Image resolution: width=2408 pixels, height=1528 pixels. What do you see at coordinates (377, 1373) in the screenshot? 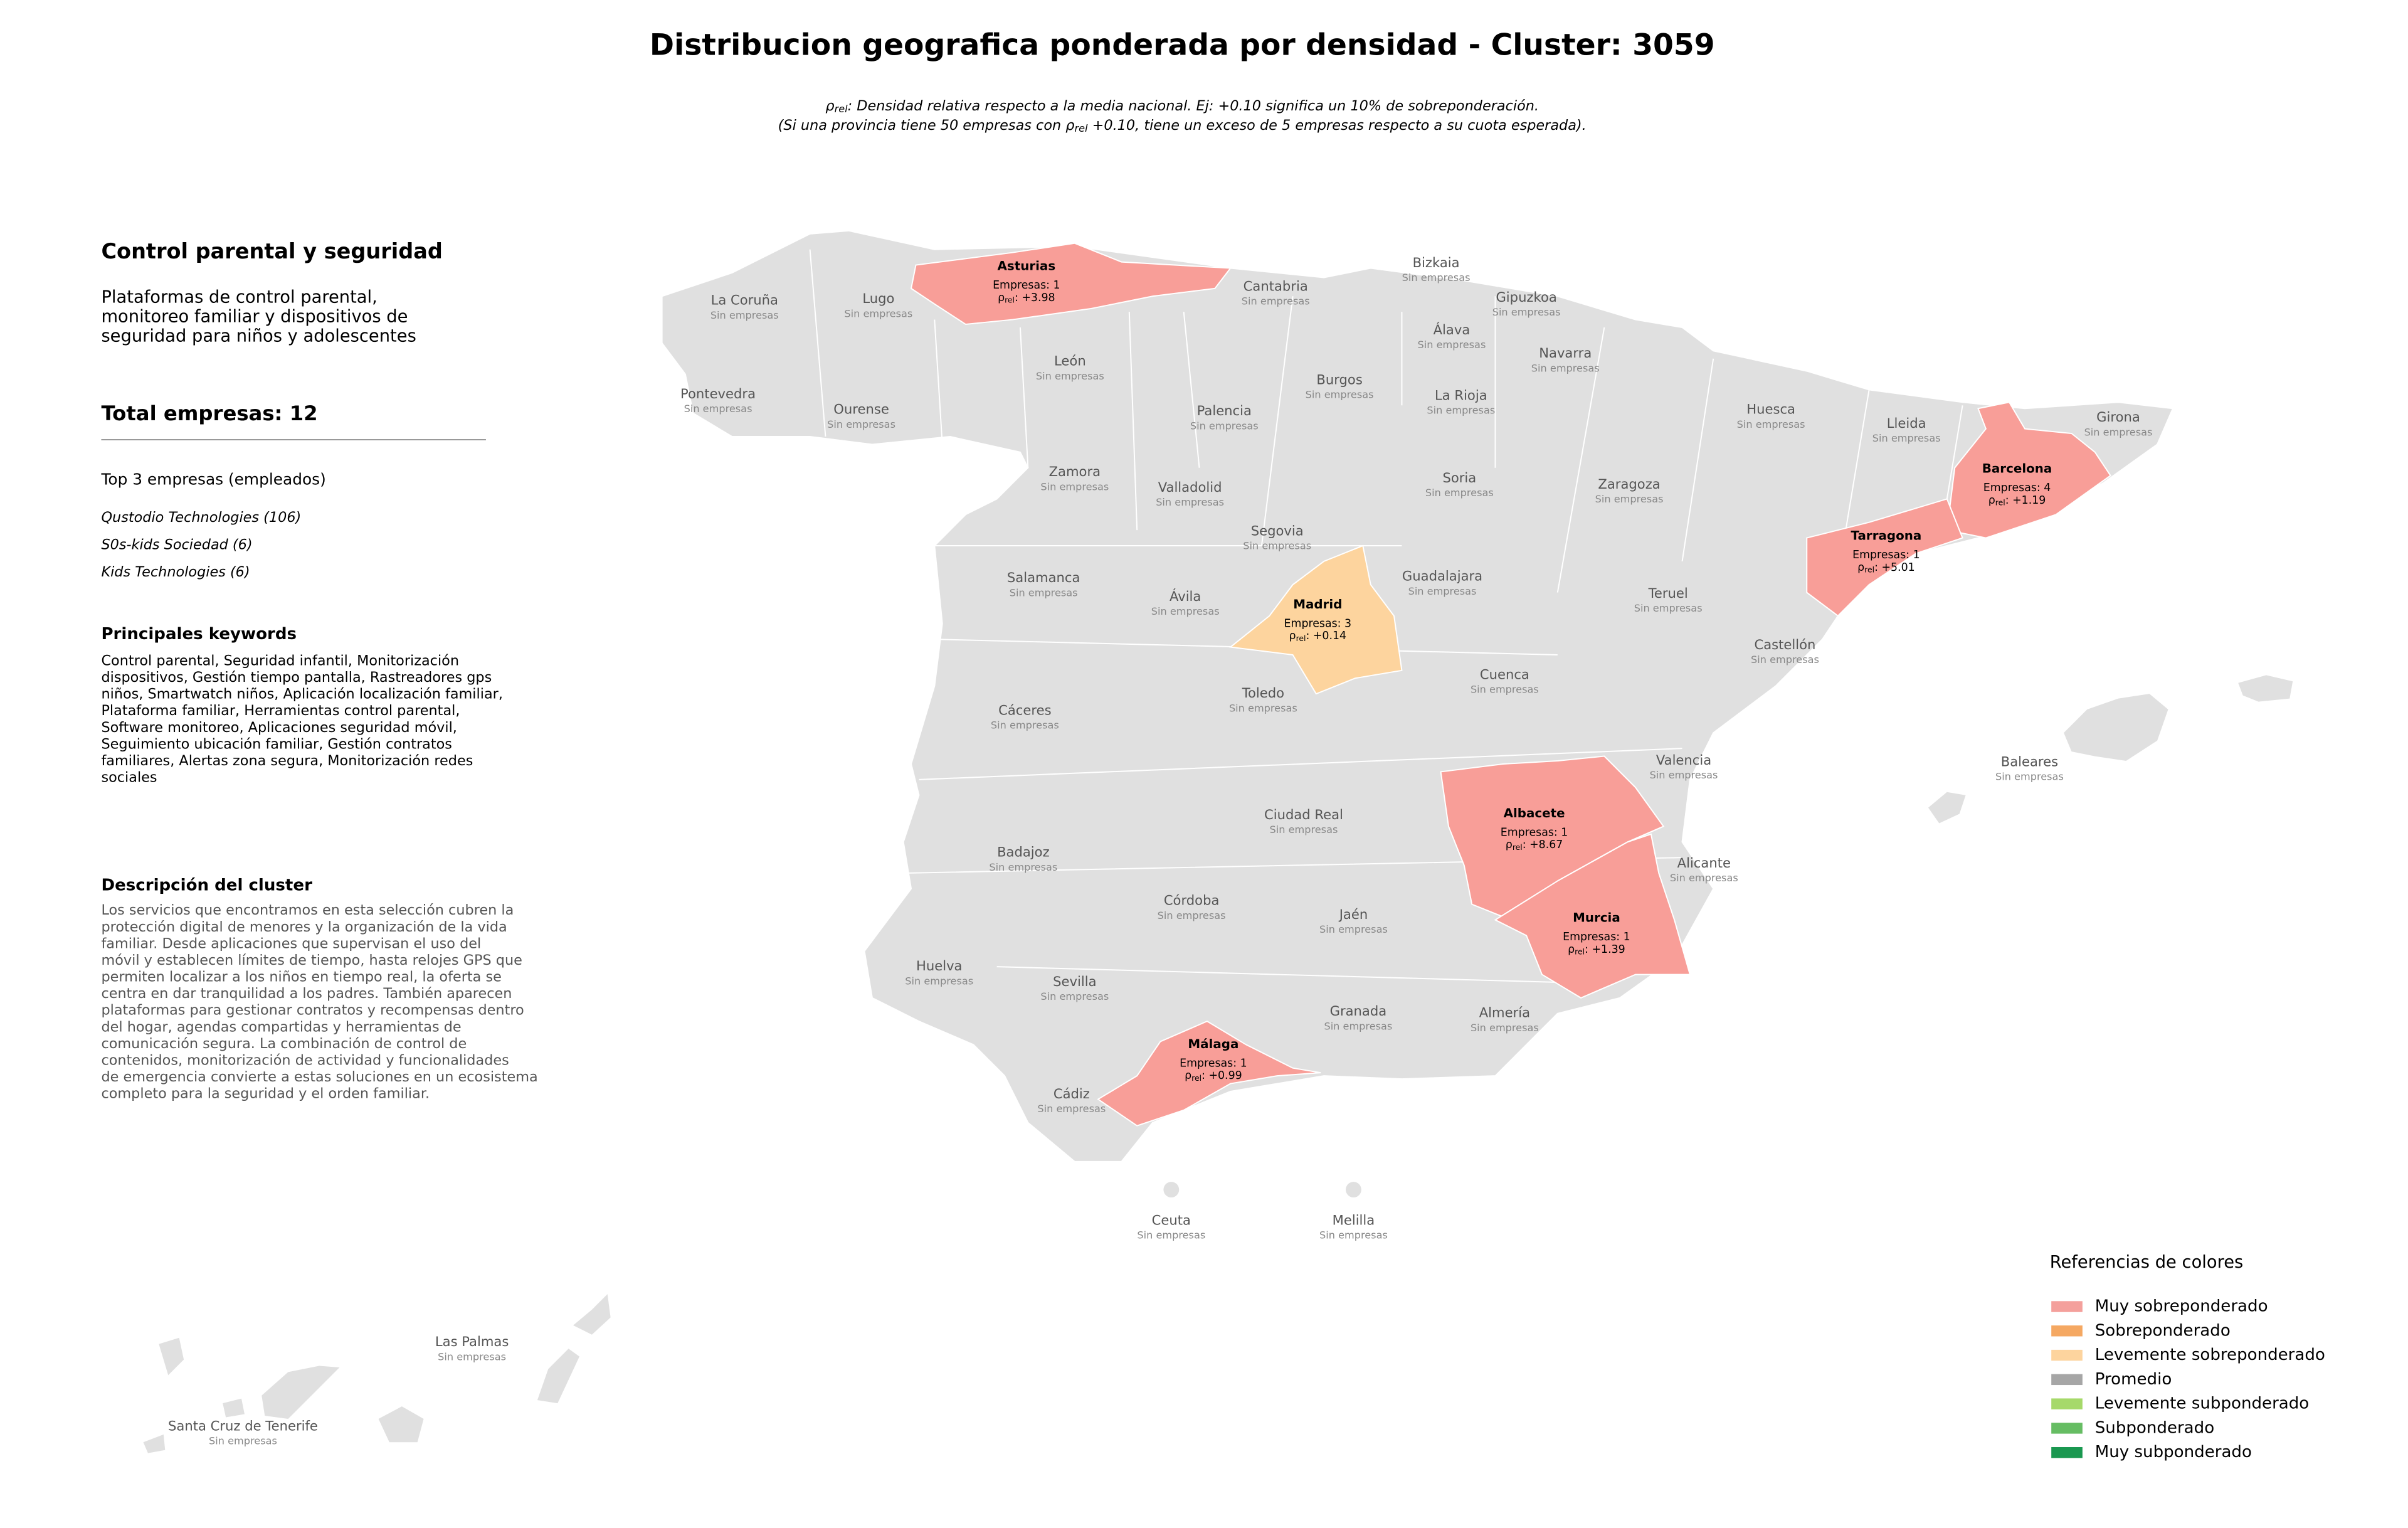
I see `canarias` at bounding box center [377, 1373].